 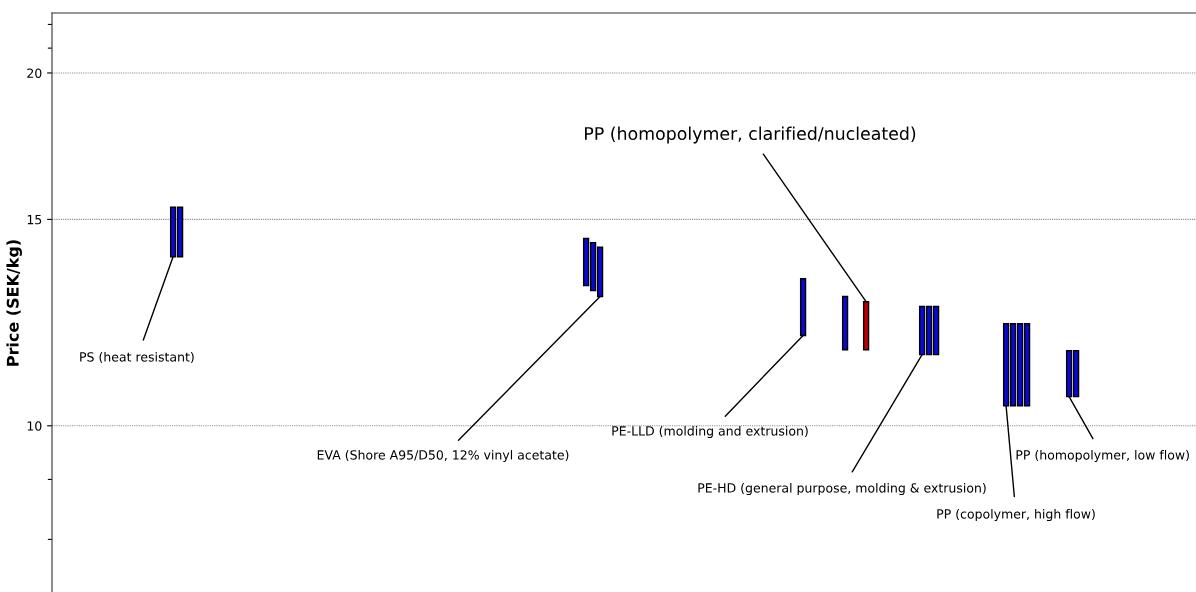 I want to click on annotation: PP (homopolymer, clarified/nucleated), so click(x=750, y=135).